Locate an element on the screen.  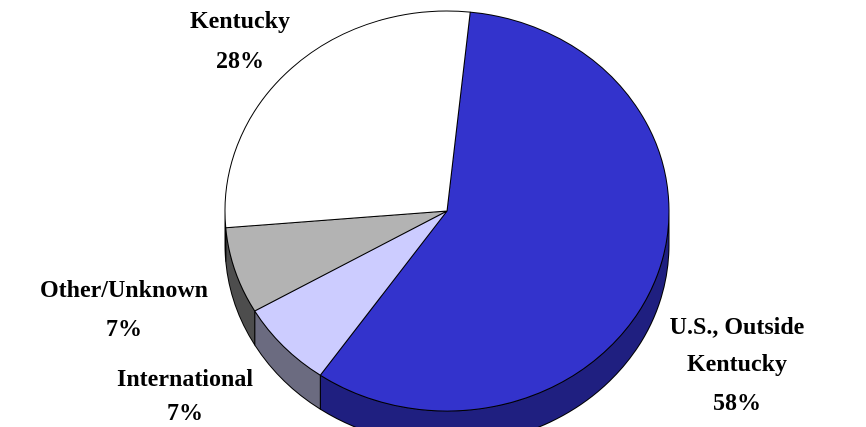
label-us-outside-name-line1: U.S., Outside is located at coordinates (737, 327).